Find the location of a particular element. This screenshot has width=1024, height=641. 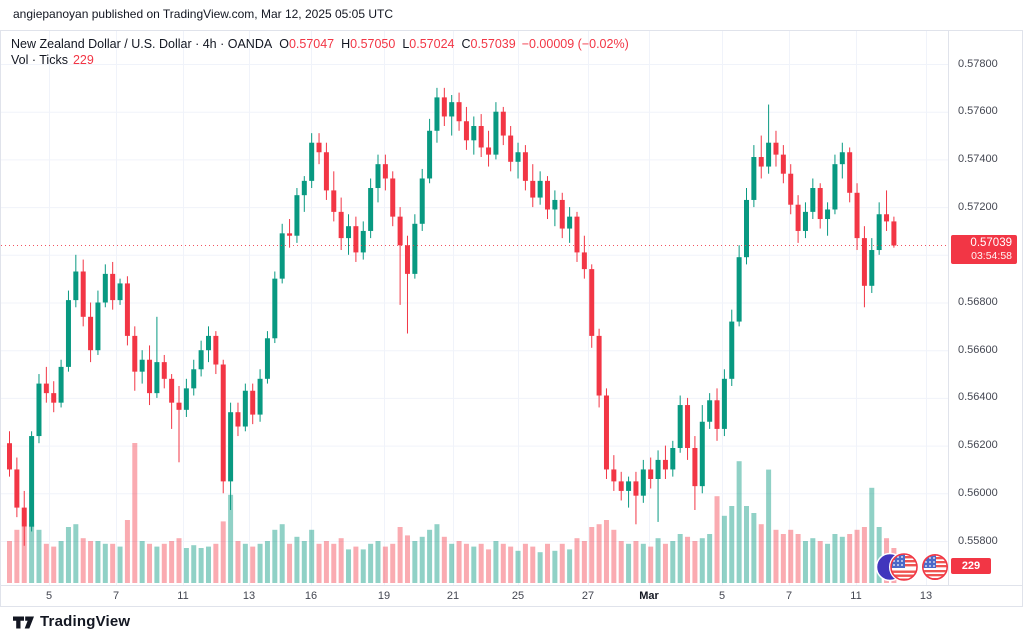

symbol-flag-icons is located at coordinates (911, 567).